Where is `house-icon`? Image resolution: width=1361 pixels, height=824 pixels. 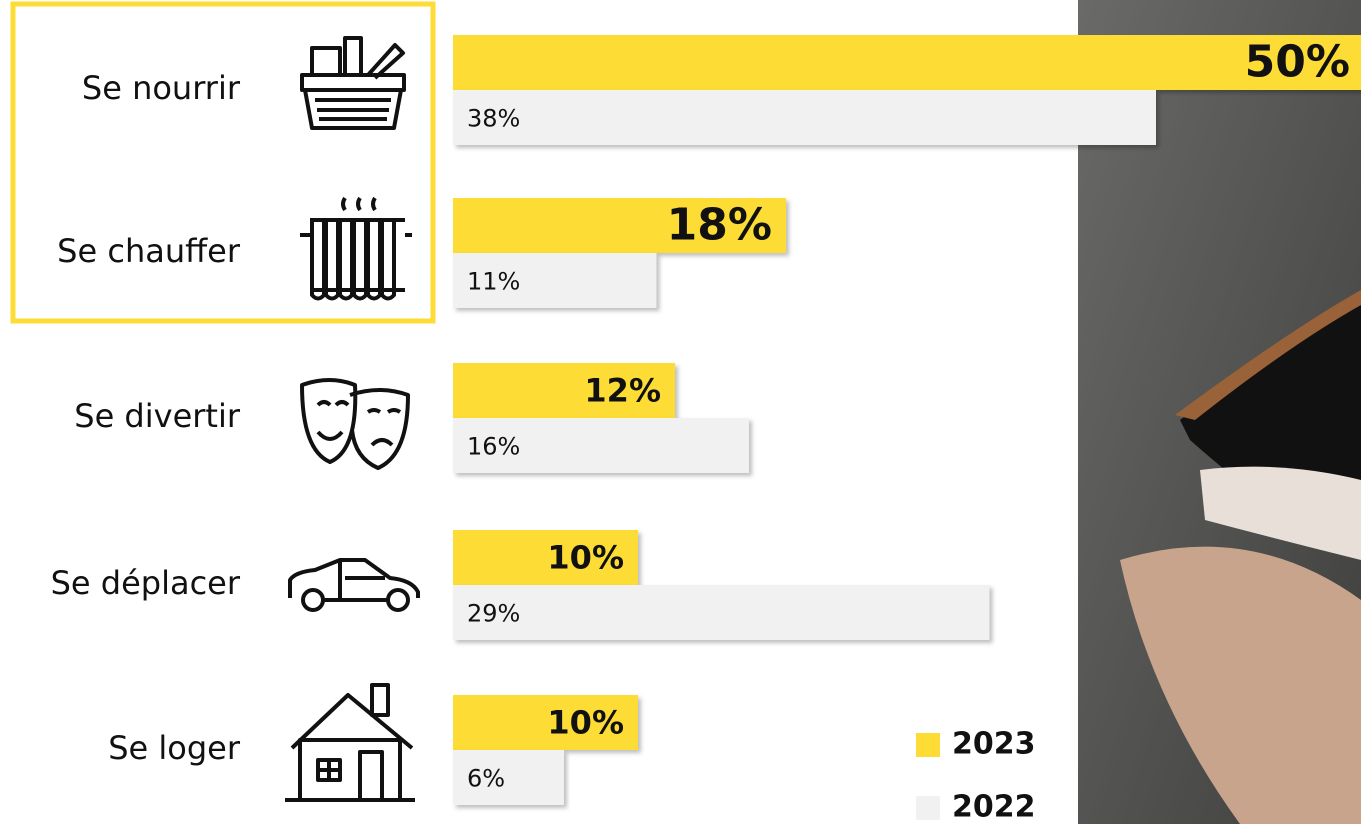
house-icon is located at coordinates (350, 742).